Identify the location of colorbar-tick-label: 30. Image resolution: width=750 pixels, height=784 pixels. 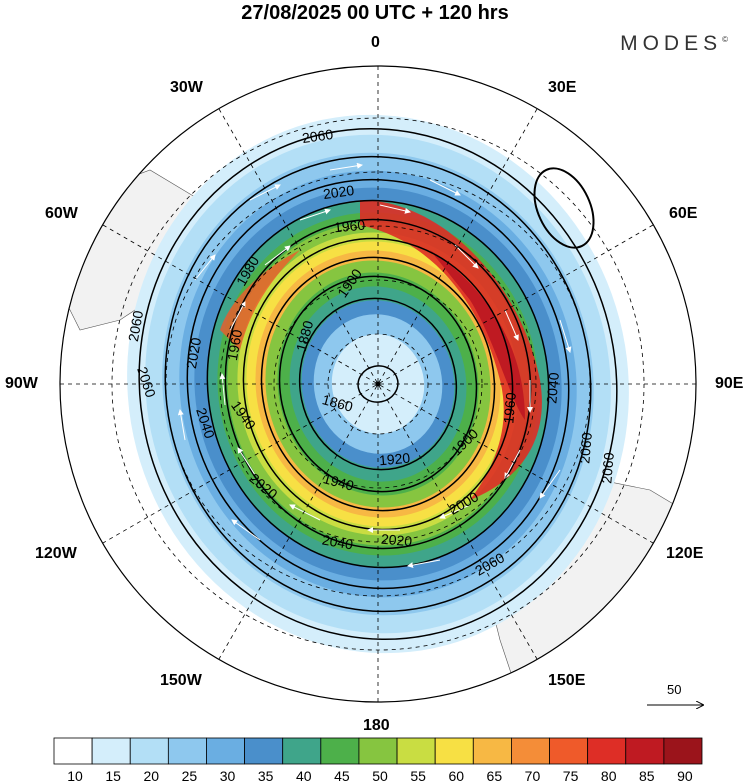
(227, 776).